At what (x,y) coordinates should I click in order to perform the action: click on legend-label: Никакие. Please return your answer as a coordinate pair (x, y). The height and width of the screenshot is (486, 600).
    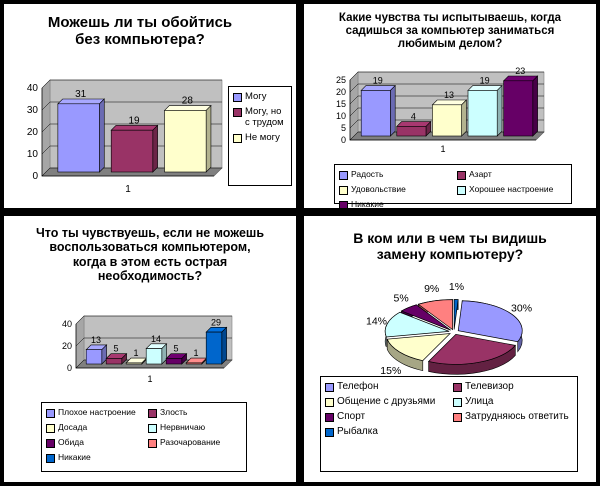
    Looking at the image, I should click on (367, 203).